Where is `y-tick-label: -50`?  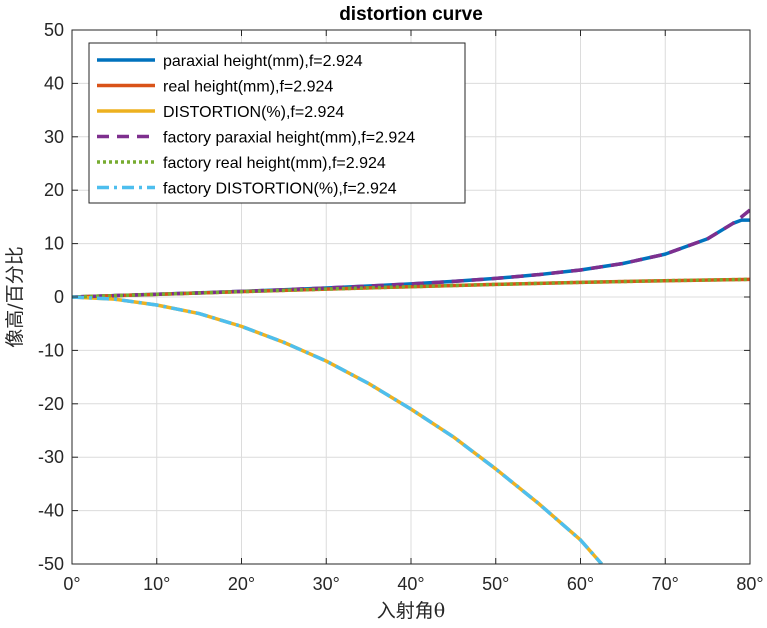 y-tick-label: -50 is located at coordinates (51, 564).